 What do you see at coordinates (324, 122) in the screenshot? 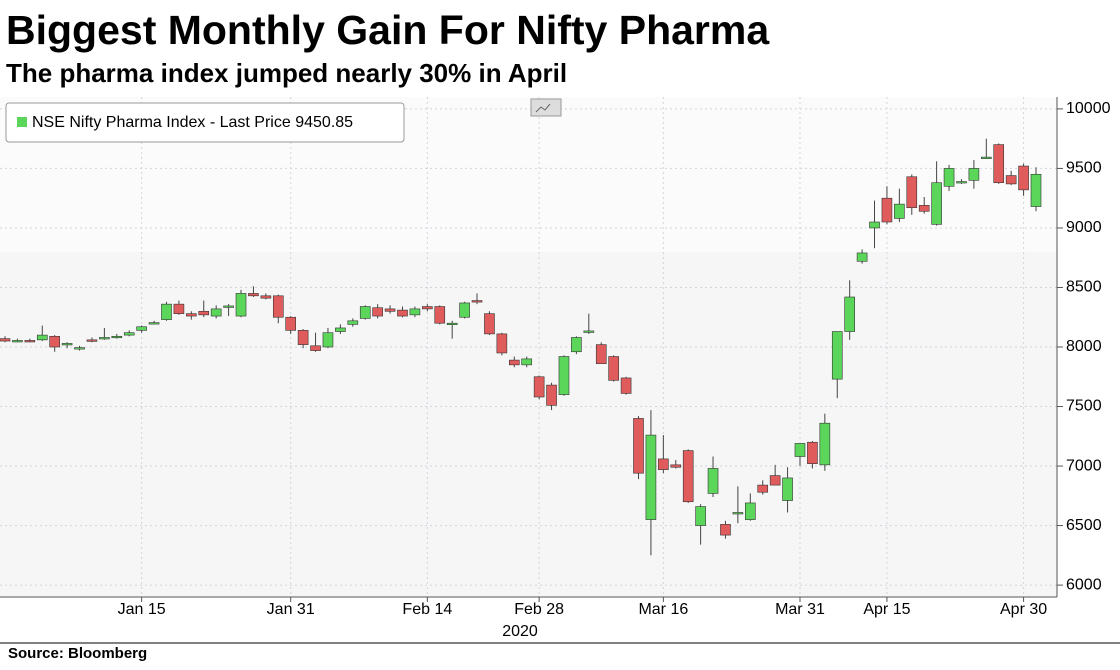
I see `legend-last-price: 9450.85` at bounding box center [324, 122].